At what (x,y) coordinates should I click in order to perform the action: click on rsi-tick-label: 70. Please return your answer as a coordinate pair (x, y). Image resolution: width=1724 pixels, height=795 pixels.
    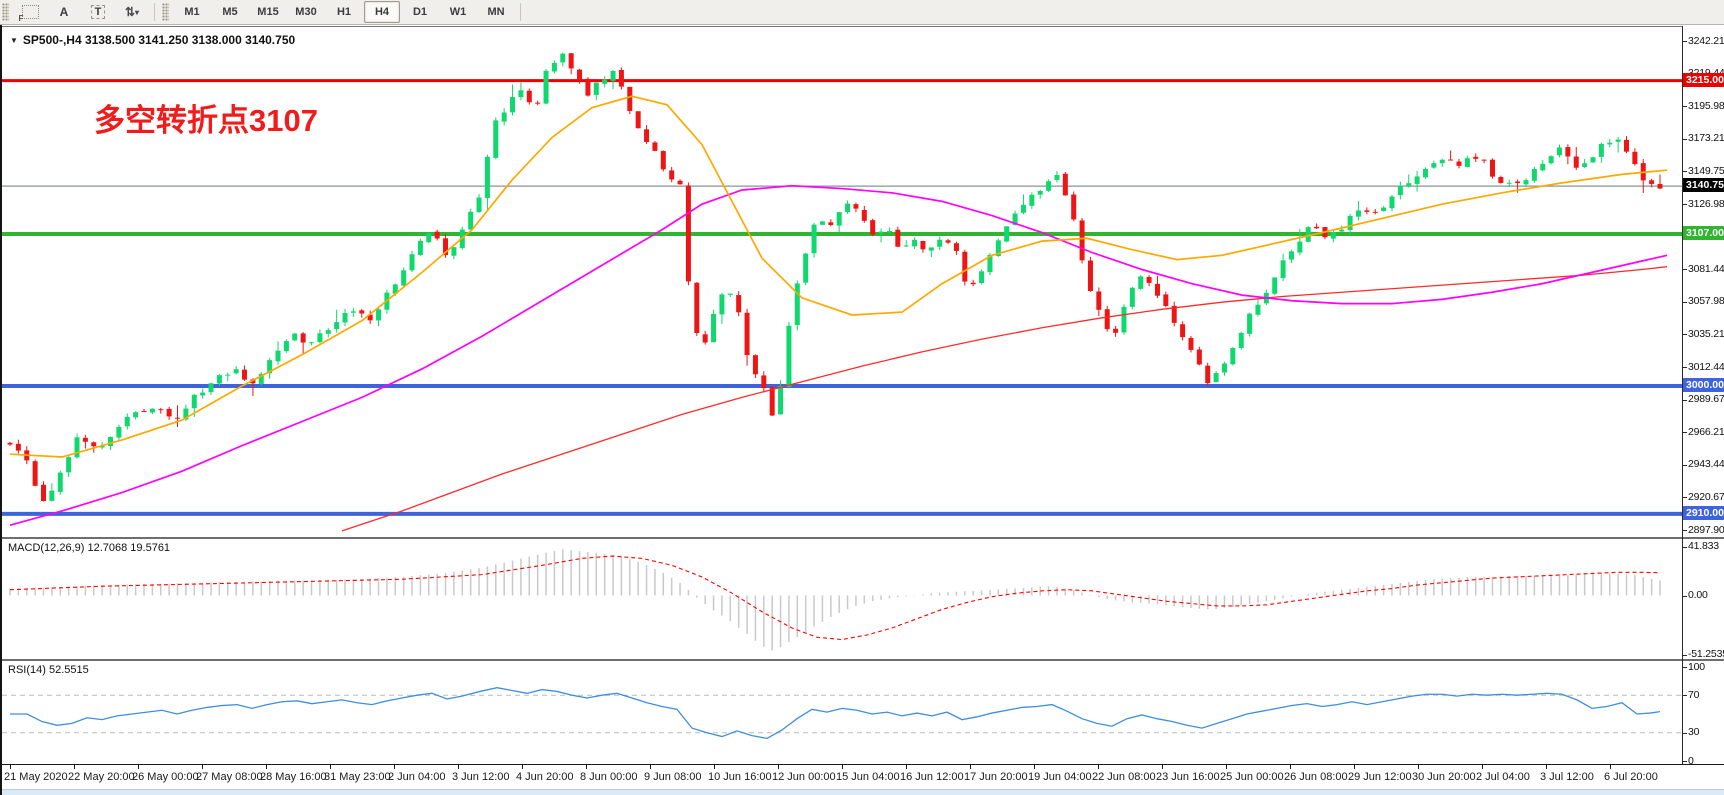
    Looking at the image, I should click on (1694, 694).